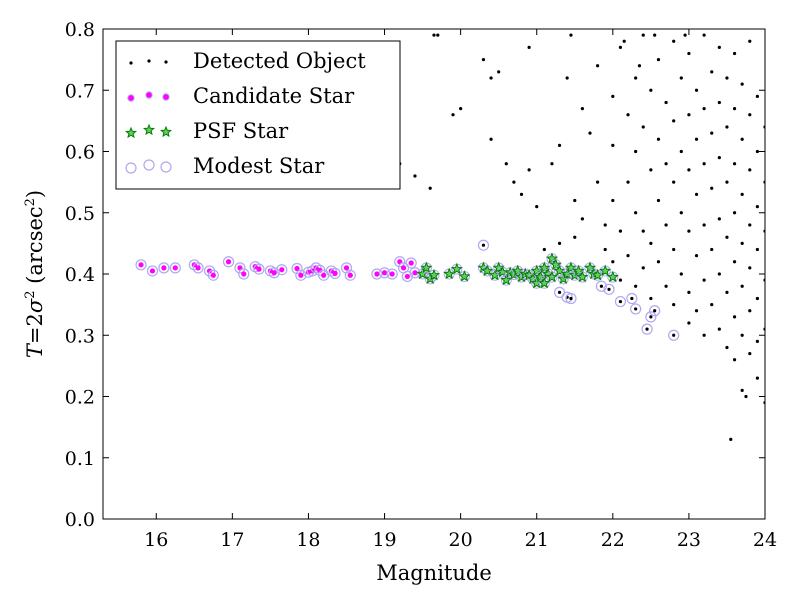 This screenshot has width=800, height=600. What do you see at coordinates (80, 214) in the screenshot?
I see `y-tick-label: 0.5` at bounding box center [80, 214].